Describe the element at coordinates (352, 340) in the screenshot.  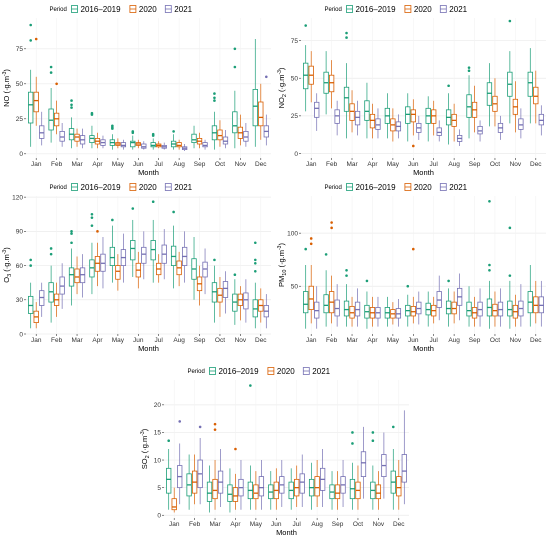
I see `x-tick-label: Mar` at that location.